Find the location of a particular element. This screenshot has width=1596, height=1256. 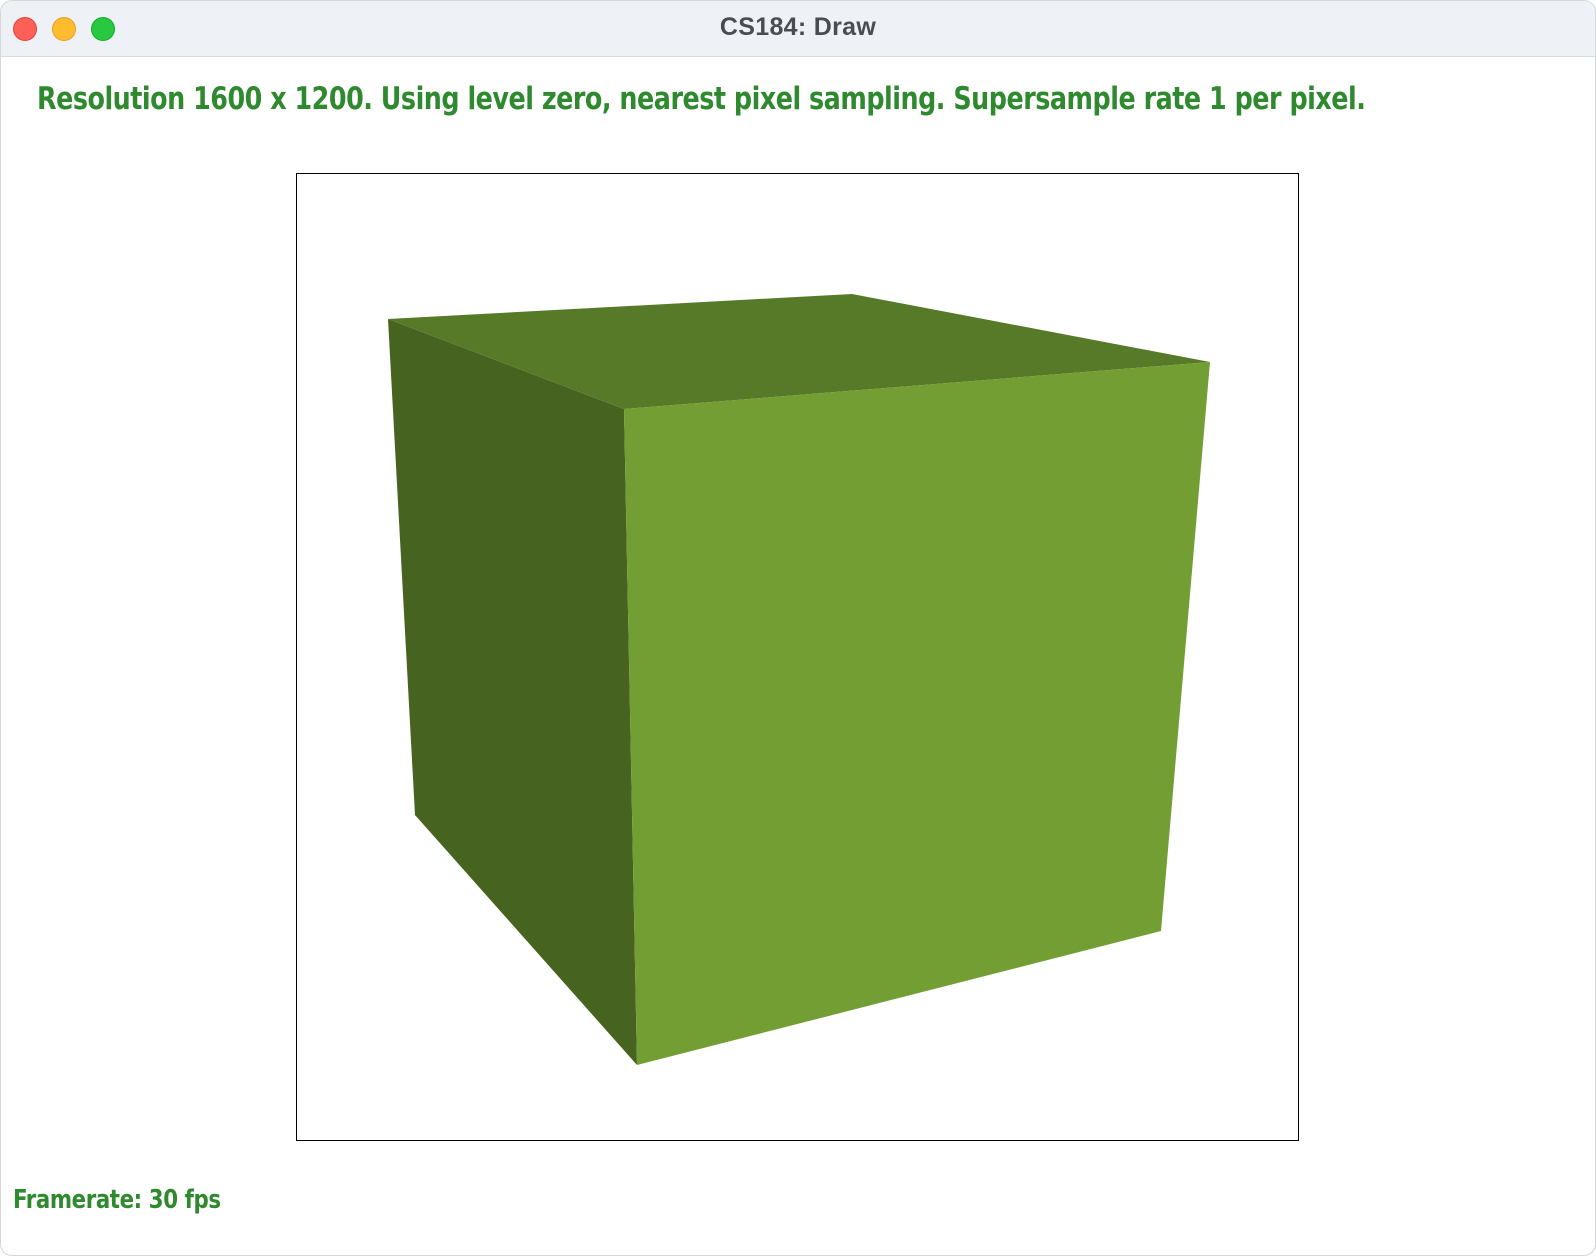

zoom-icon is located at coordinates (103, 29).